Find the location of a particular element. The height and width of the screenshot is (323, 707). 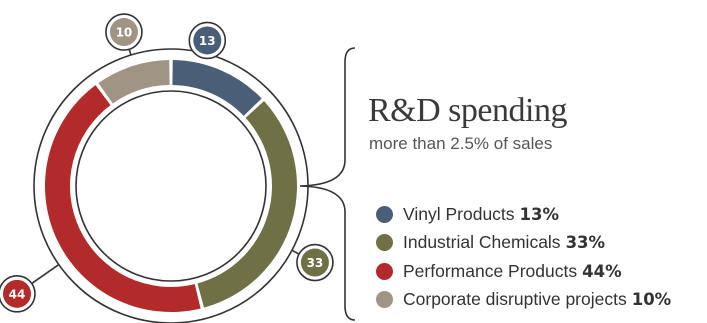

chart-title: R&D spending is located at coordinates (467, 110).